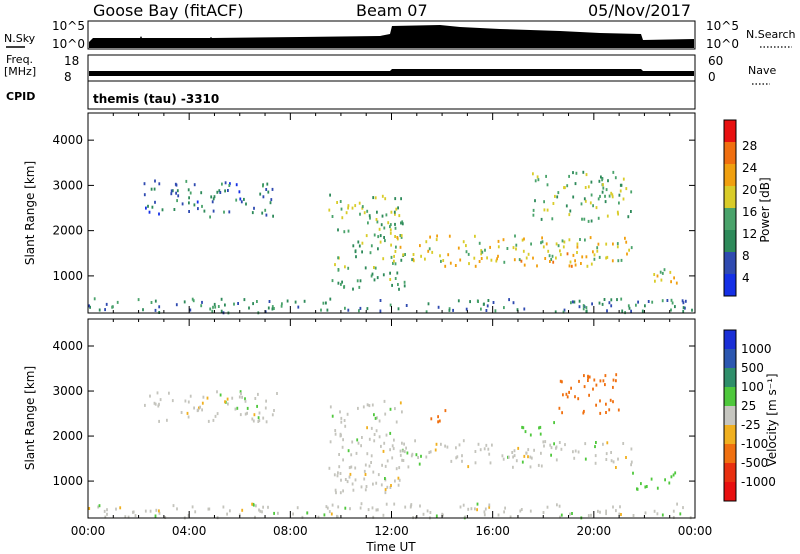 Image resolution: width=800 pixels, height=554 pixels. I want to click on velocity-colorbar-label: Velocity [m s⁻¹], so click(772, 419).